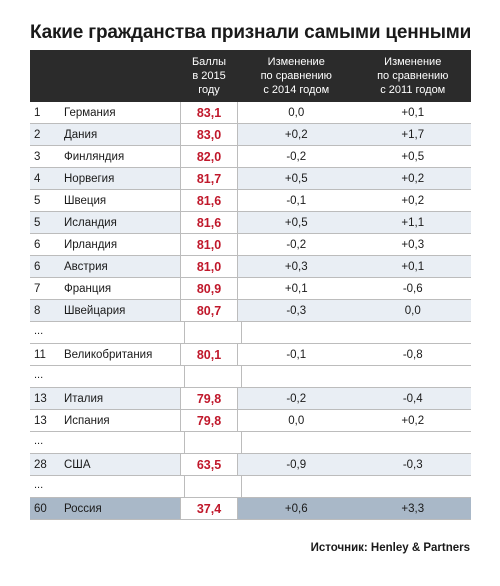 The height and width of the screenshot is (586, 500). What do you see at coordinates (209, 508) in the screenshot?
I see `row-score: 37,4` at bounding box center [209, 508].